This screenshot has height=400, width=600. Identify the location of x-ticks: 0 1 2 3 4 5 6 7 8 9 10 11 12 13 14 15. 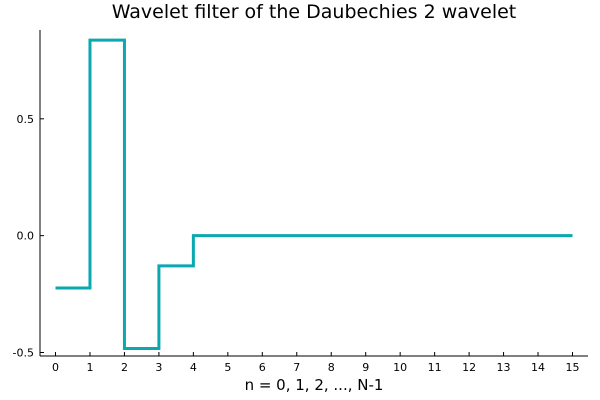
(315, 363).